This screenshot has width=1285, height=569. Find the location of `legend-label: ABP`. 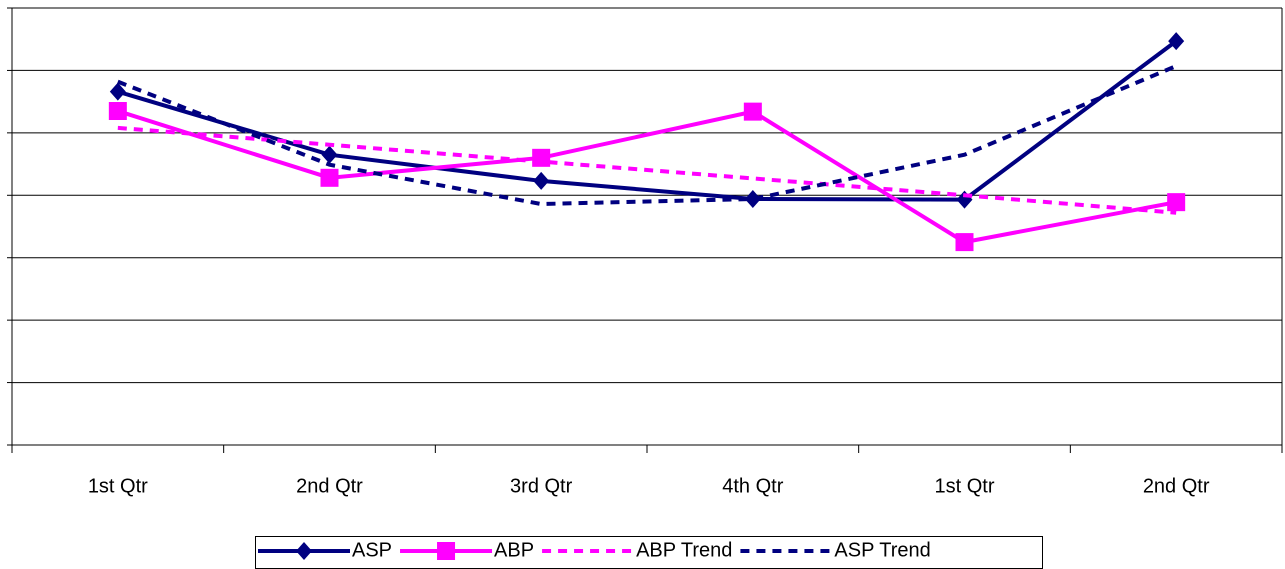

legend-label: ABP is located at coordinates (514, 550).